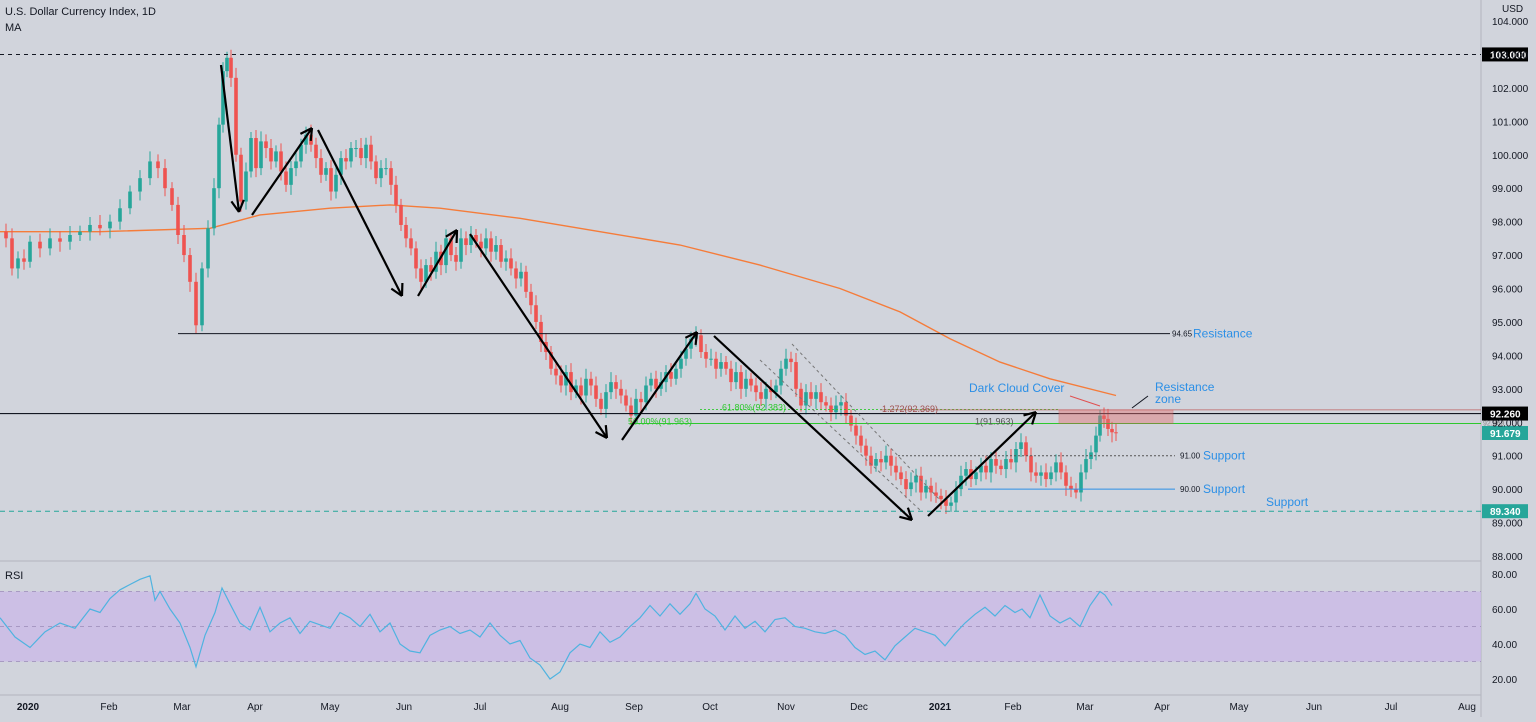 Image resolution: width=1536 pixels, height=722 pixels. Describe the element at coordinates (28, 707) in the screenshot. I see `time-axis-tick: 2020` at that location.